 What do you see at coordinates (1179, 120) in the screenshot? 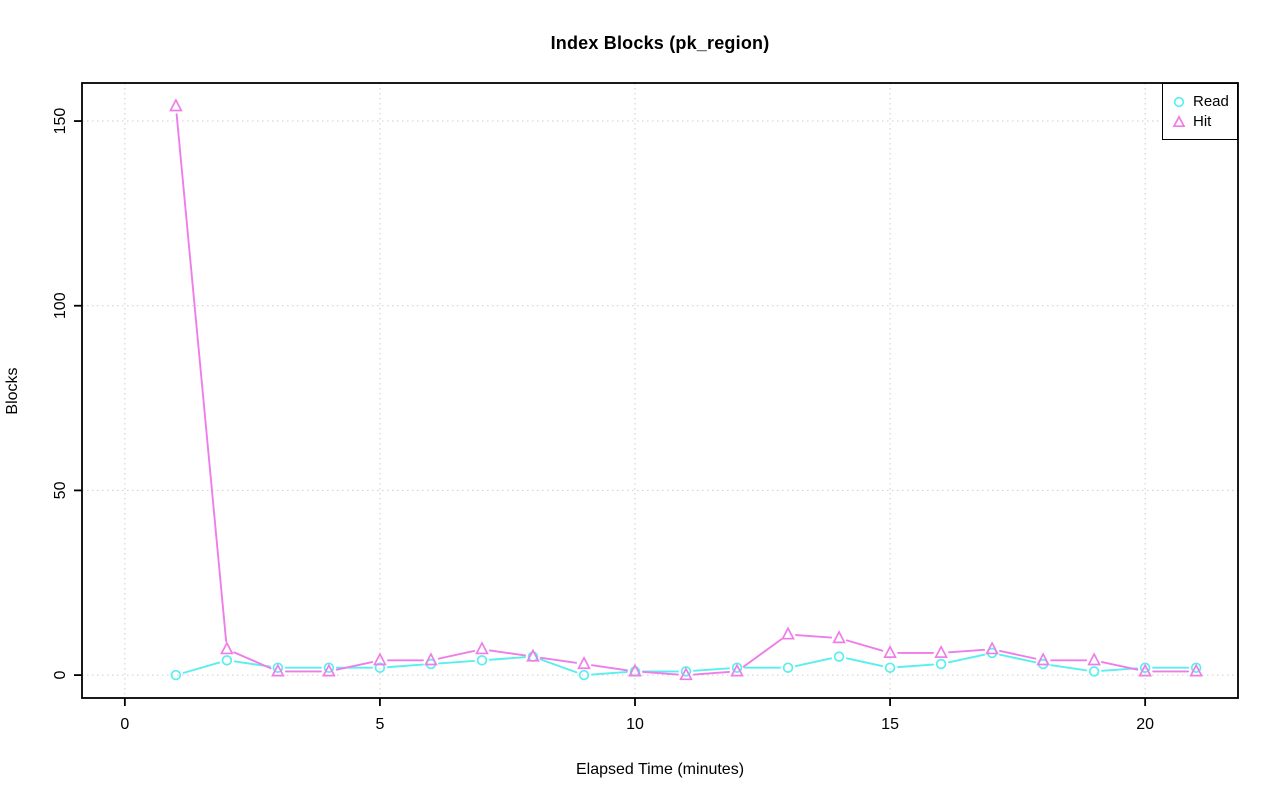
I see `triangle-icon` at bounding box center [1179, 120].